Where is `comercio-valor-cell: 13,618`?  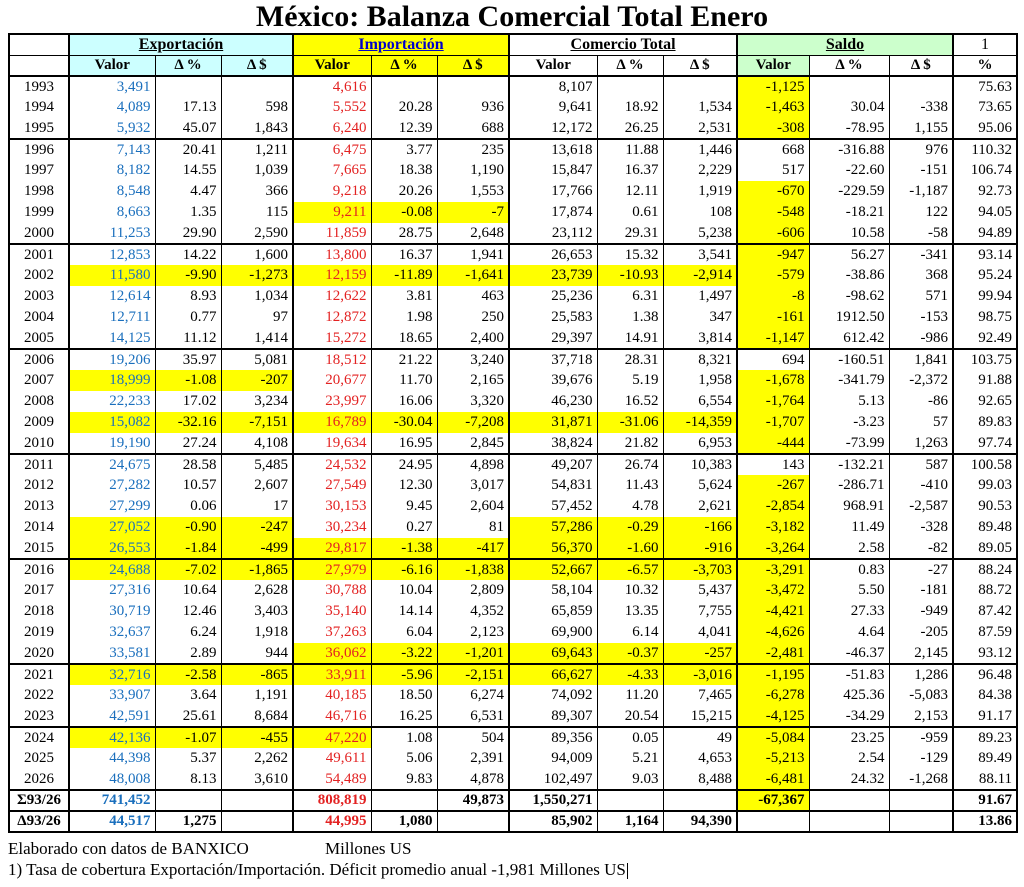
comercio-valor-cell: 13,618 is located at coordinates (553, 149).